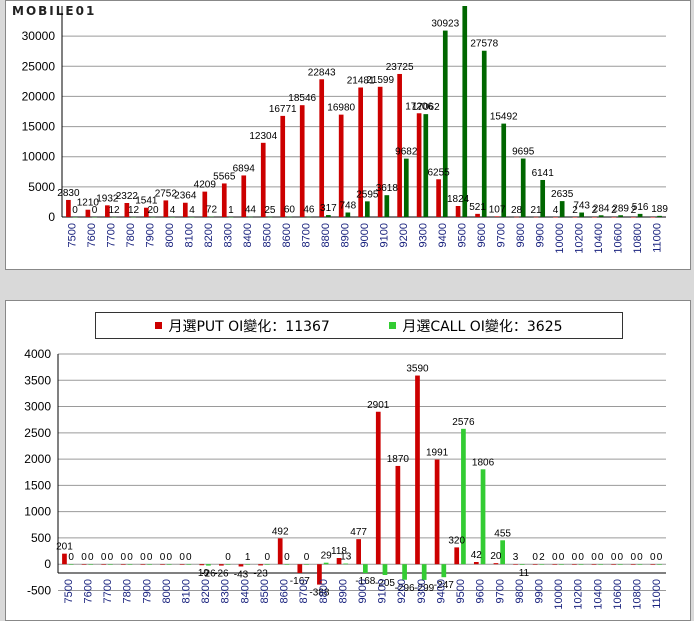 This screenshot has width=694, height=621. Describe the element at coordinates (393, 325) in the screenshot. I see `legend-swatch-call` at that location.